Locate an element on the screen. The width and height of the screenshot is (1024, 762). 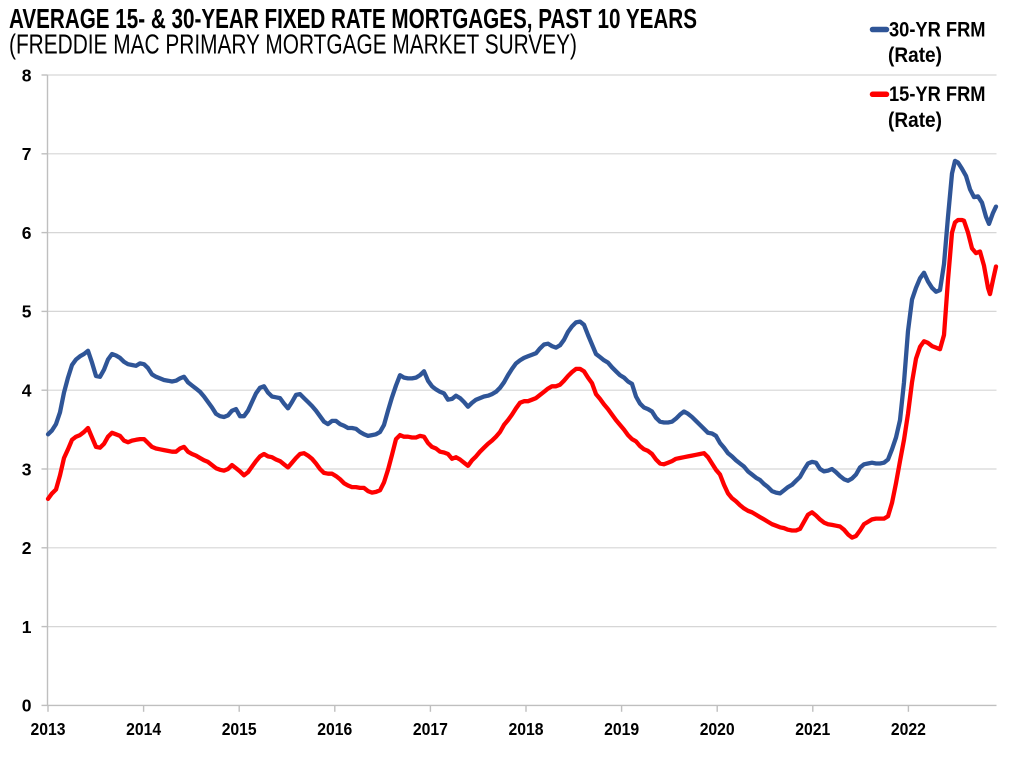
svg-text: 2020 is located at coordinates (717, 729).